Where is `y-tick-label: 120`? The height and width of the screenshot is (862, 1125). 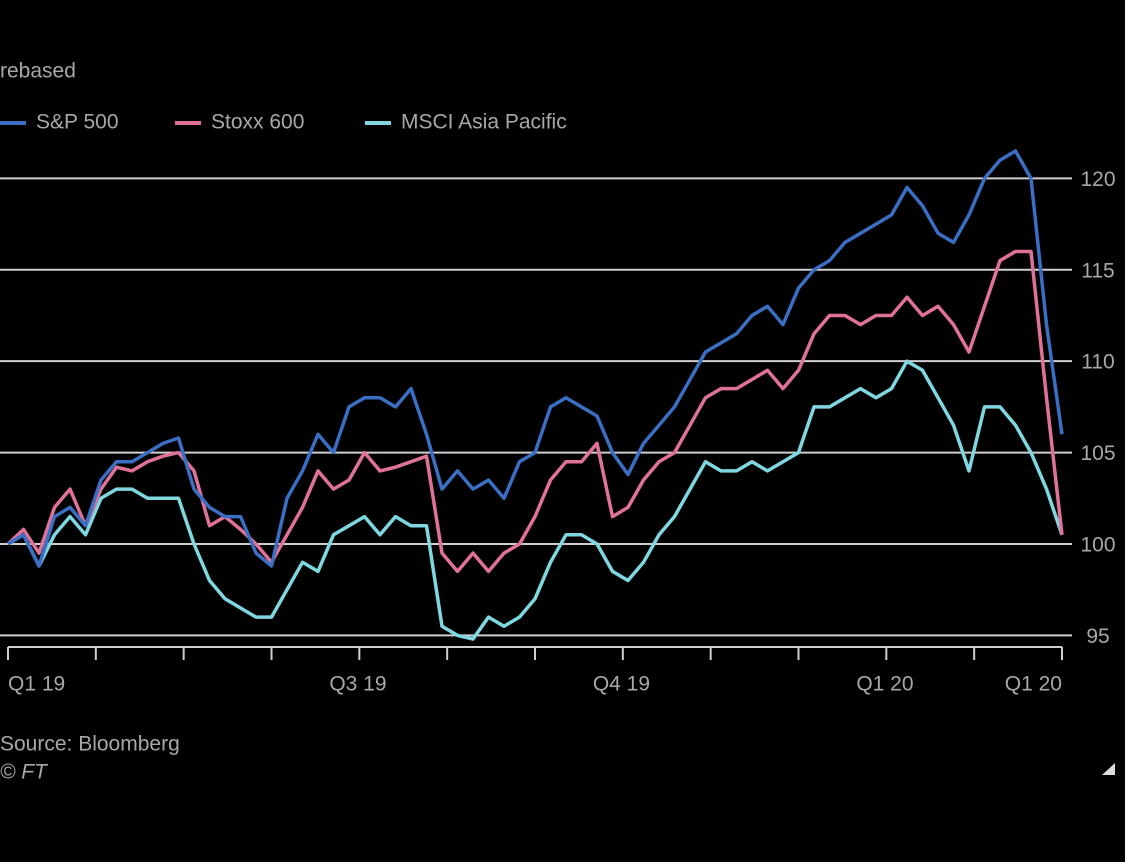
y-tick-label: 120 is located at coordinates (1097, 179).